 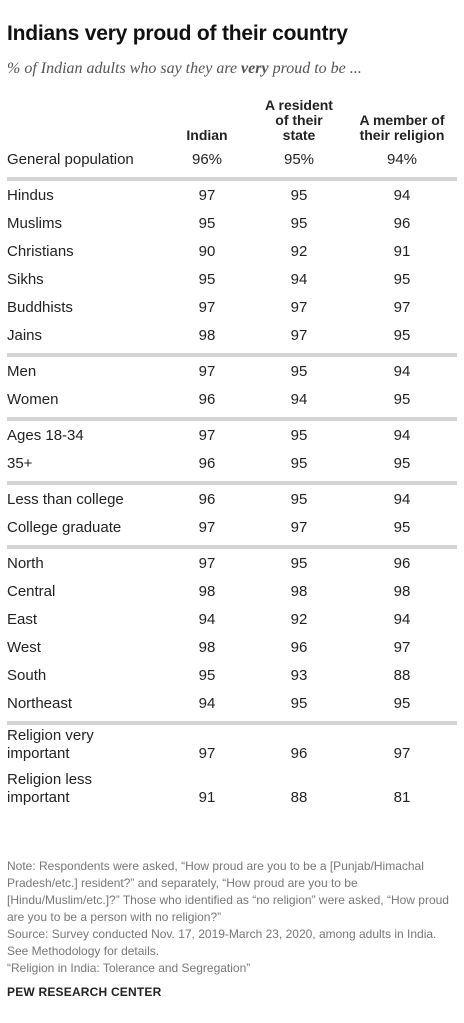 What do you see at coordinates (82, 789) in the screenshot?
I see `row-label: Religion less important` at bounding box center [82, 789].